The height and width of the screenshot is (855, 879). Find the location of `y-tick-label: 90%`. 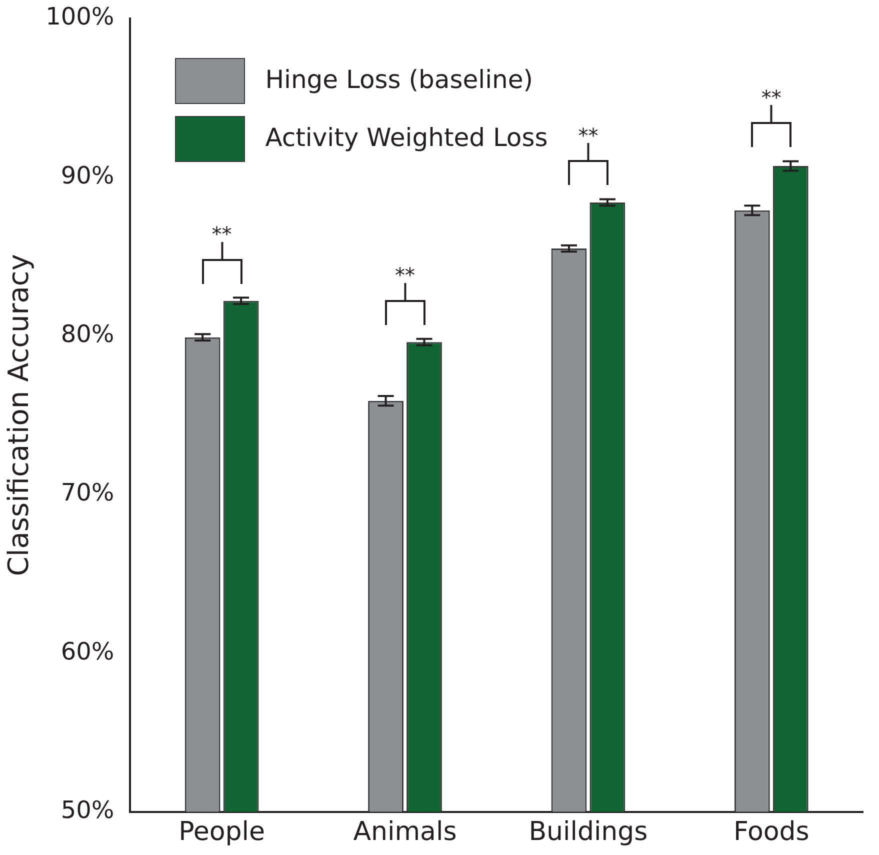

y-tick-label: 90% is located at coordinates (87, 175).